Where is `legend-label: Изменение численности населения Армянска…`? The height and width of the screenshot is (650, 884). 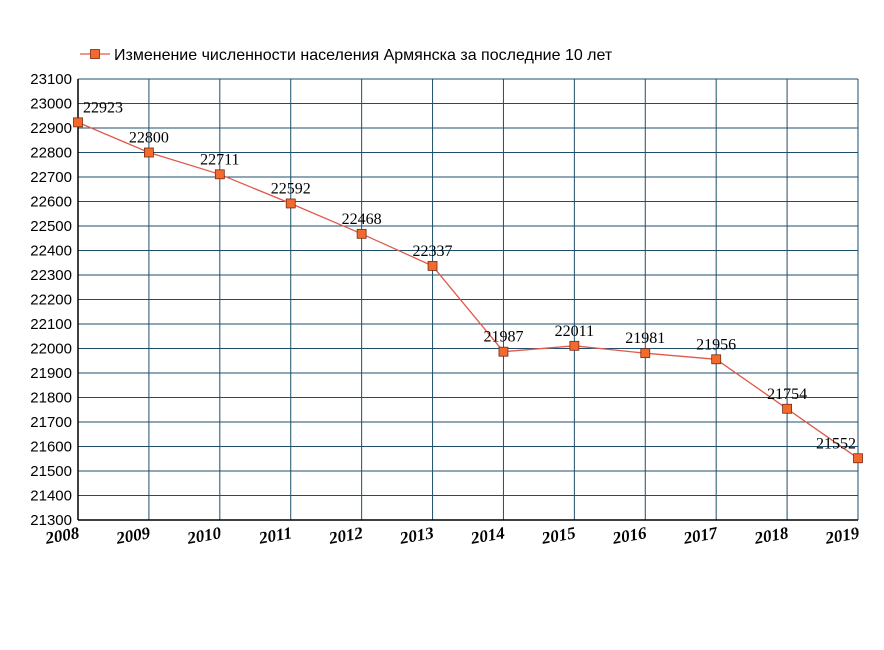
legend-label: Изменение численности населения Армянска… is located at coordinates (363, 55).